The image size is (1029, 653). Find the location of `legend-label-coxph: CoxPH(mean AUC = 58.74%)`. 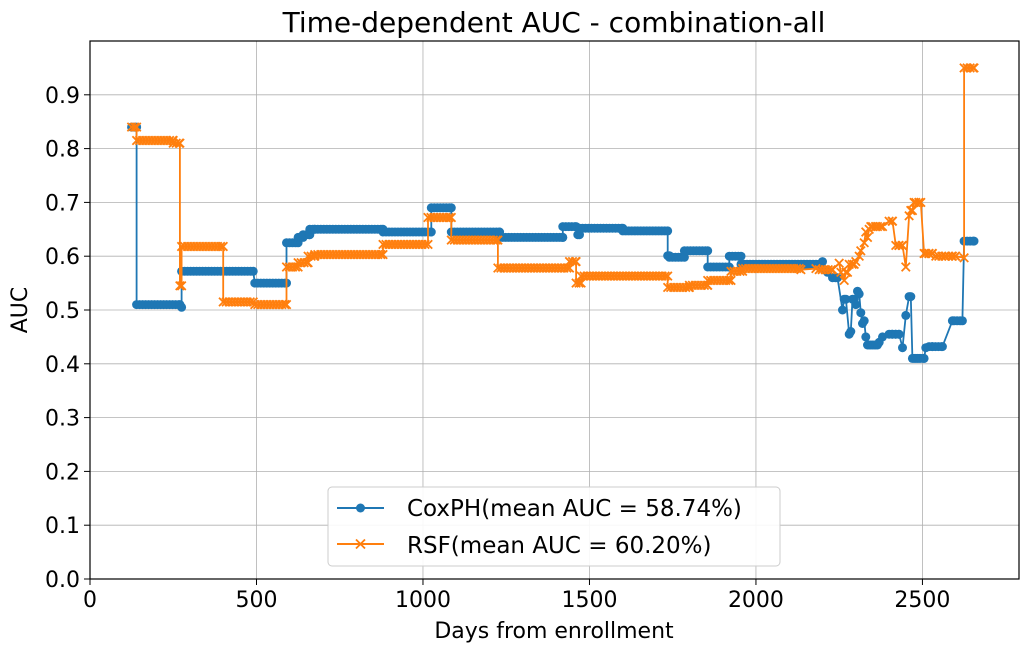

legend-label-coxph: CoxPH(mean AUC = 58.74%) is located at coordinates (574, 509).